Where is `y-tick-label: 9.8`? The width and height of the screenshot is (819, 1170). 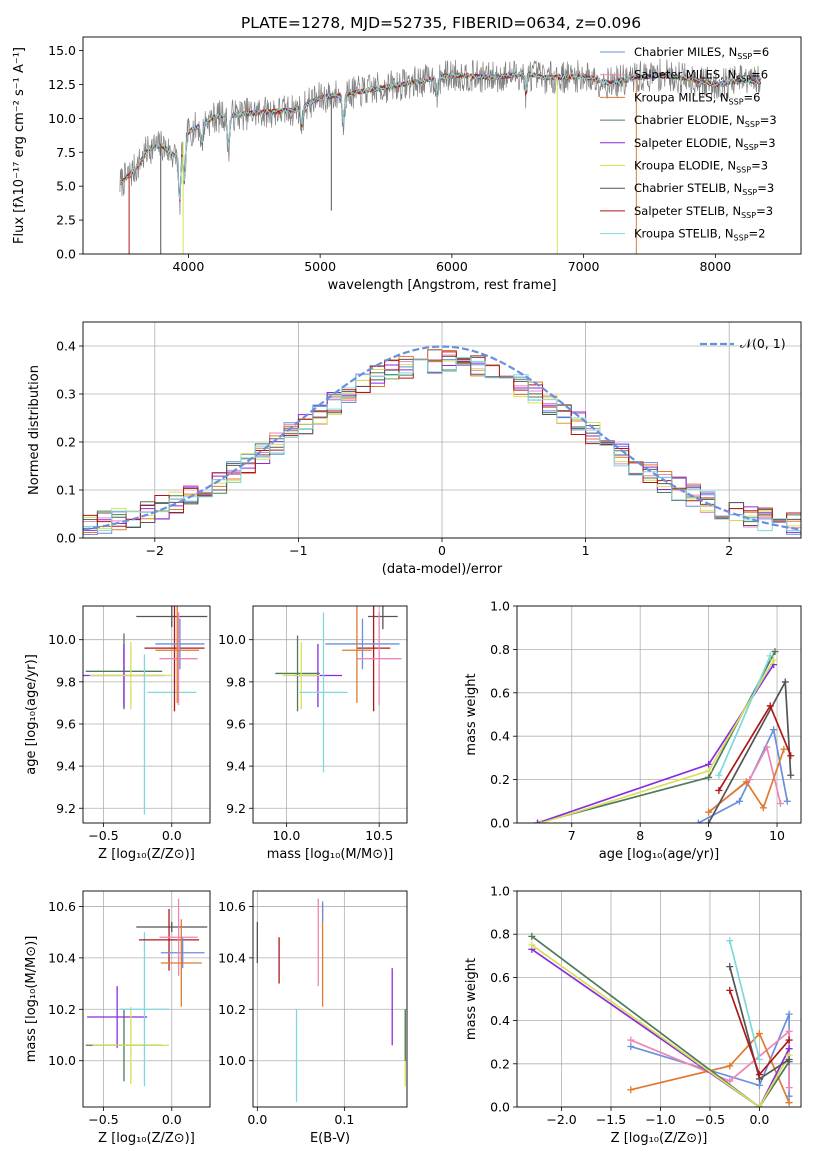
y-tick-label: 9.8 is located at coordinates (66, 681).